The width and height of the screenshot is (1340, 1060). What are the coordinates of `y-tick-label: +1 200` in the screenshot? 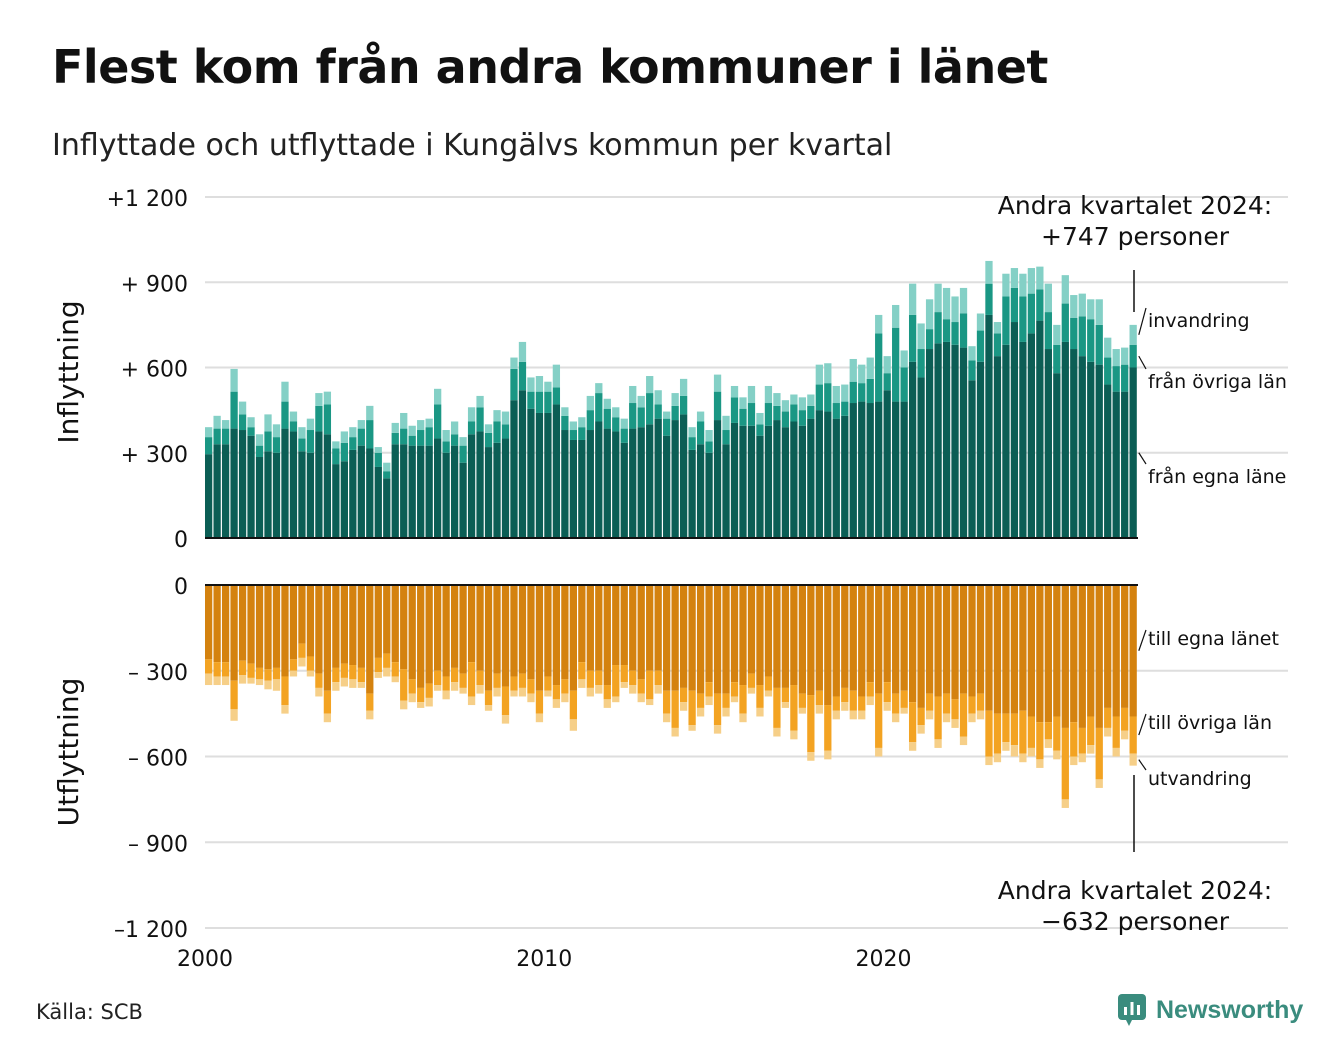 It's located at (147, 199).